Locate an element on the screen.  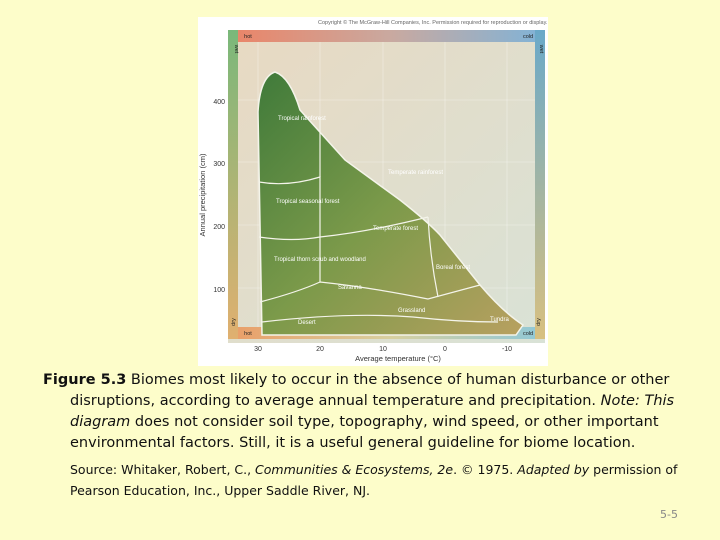
x-axis-label: Average temperature (°C) is located at coordinates (398, 358).